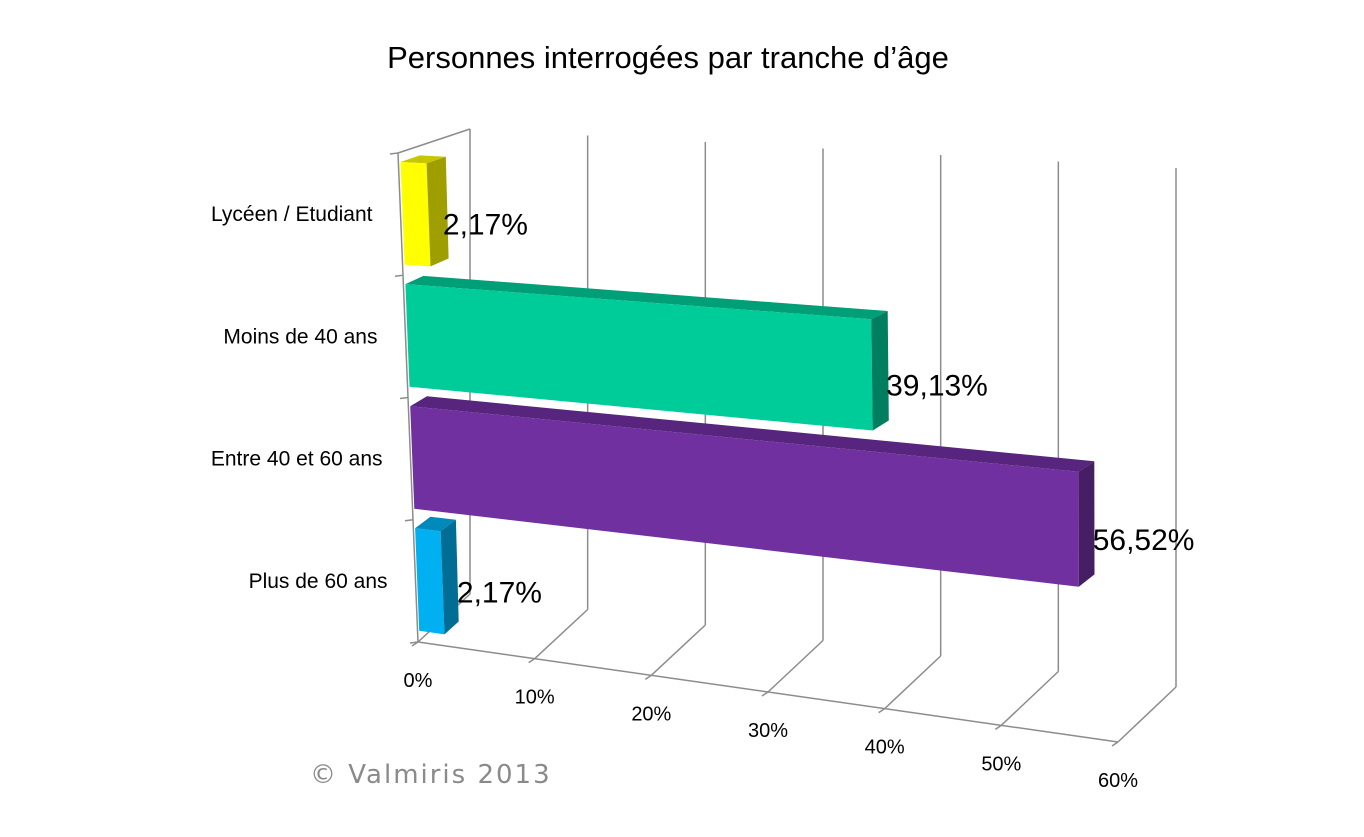  I want to click on wall-top-edge, so click(434, 141).